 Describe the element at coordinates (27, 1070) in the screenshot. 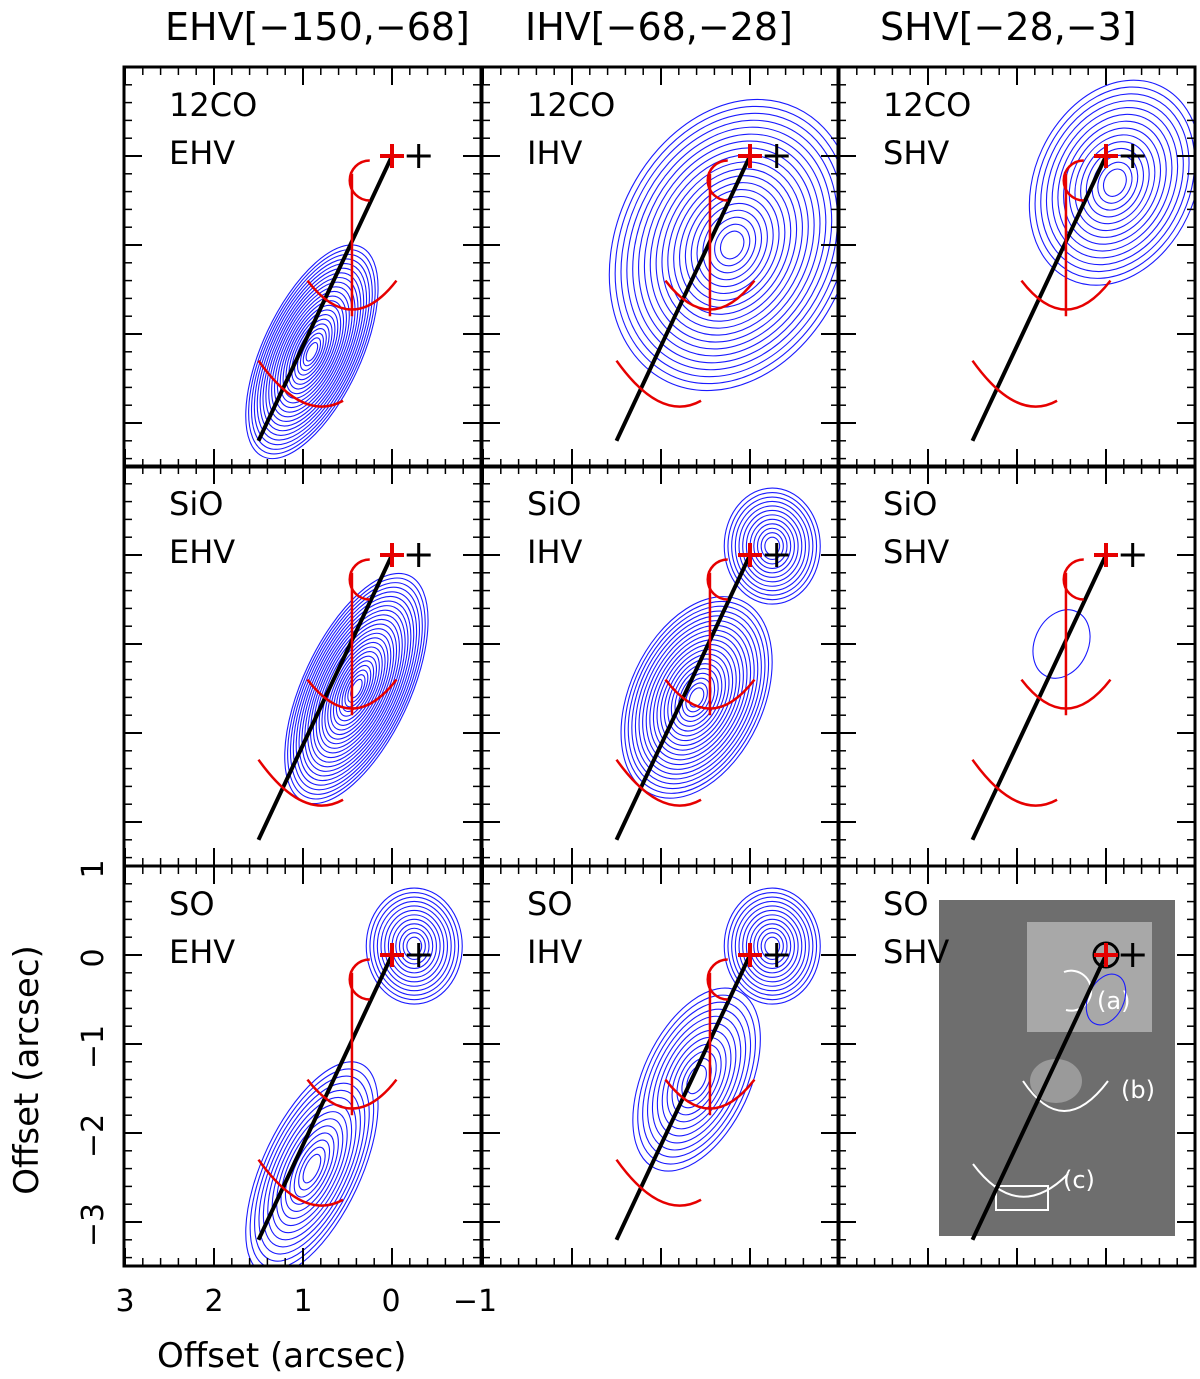

I see `y-axis-title: Offset (arcsec)` at that location.